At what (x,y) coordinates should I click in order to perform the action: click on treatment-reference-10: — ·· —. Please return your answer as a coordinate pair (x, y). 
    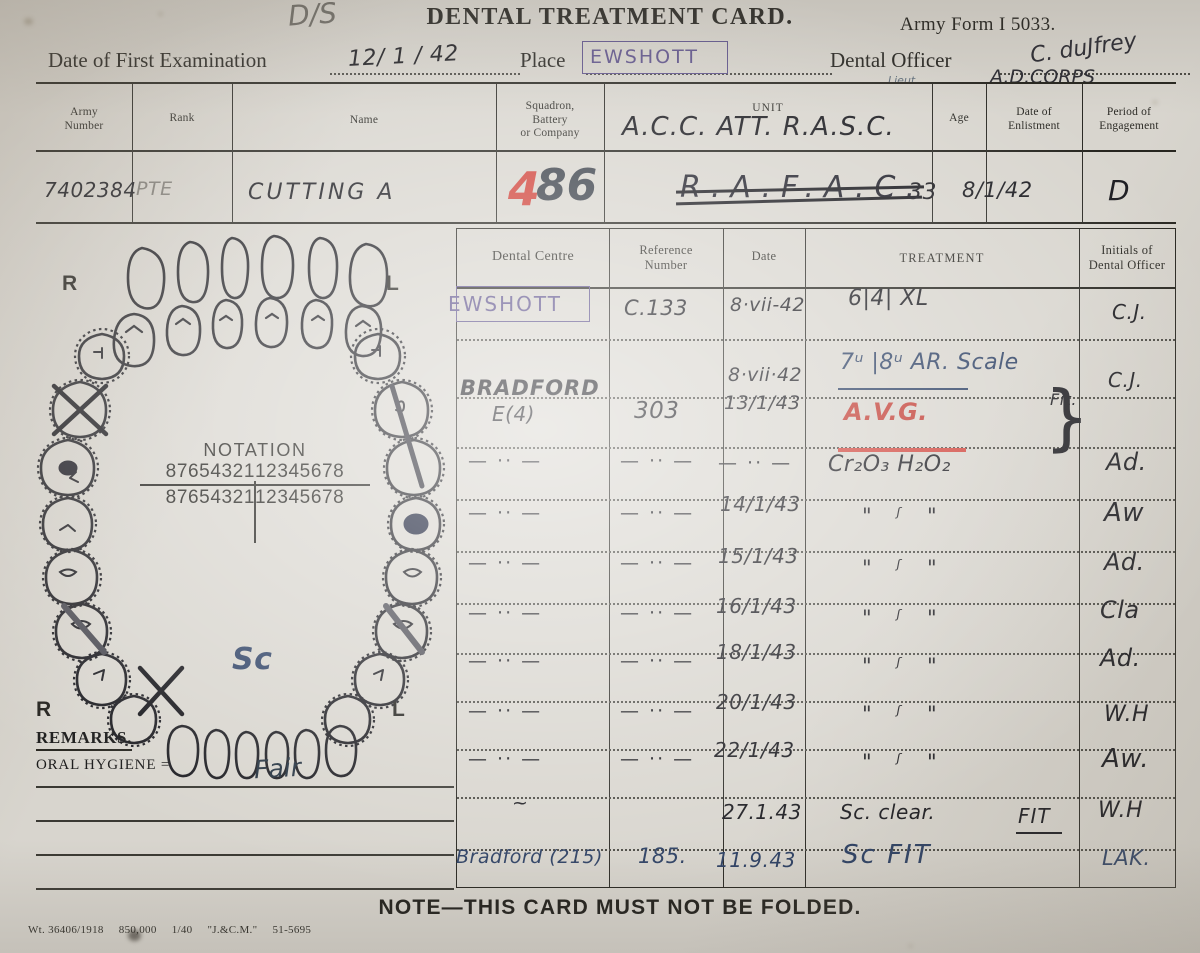
    Looking at the image, I should click on (657, 759).